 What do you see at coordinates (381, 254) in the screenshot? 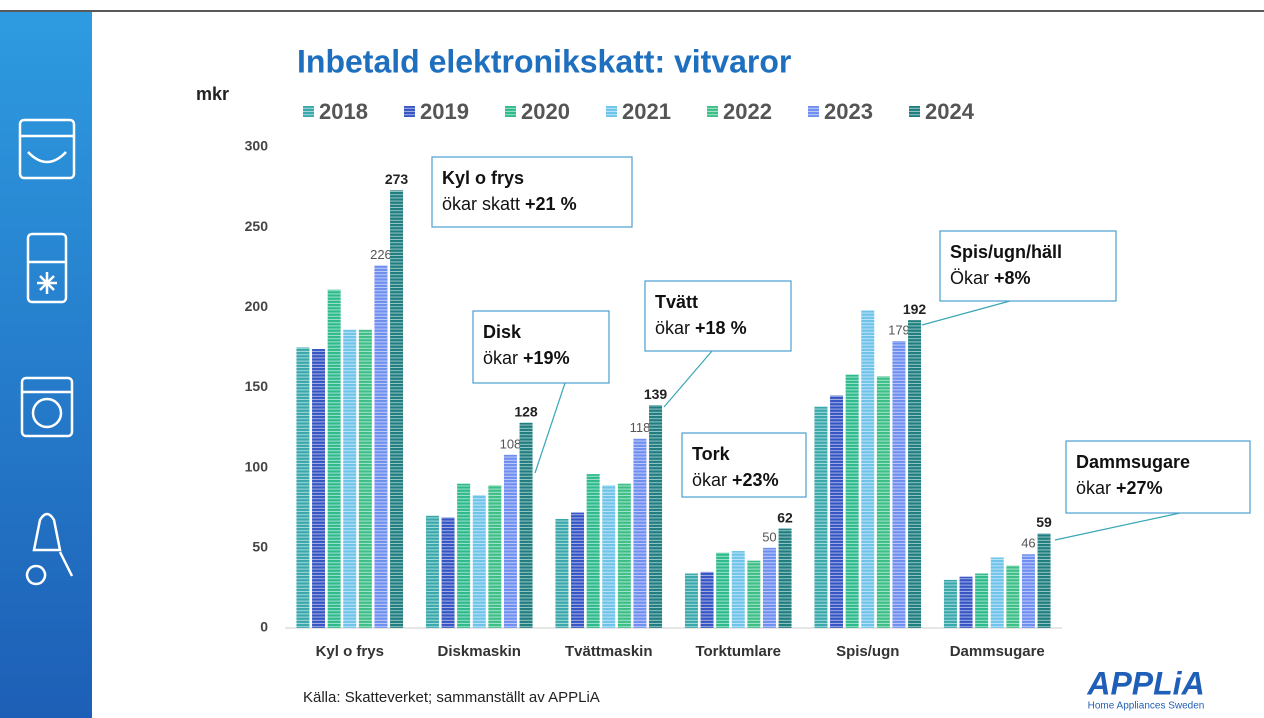
I see `data-label: 226` at bounding box center [381, 254].